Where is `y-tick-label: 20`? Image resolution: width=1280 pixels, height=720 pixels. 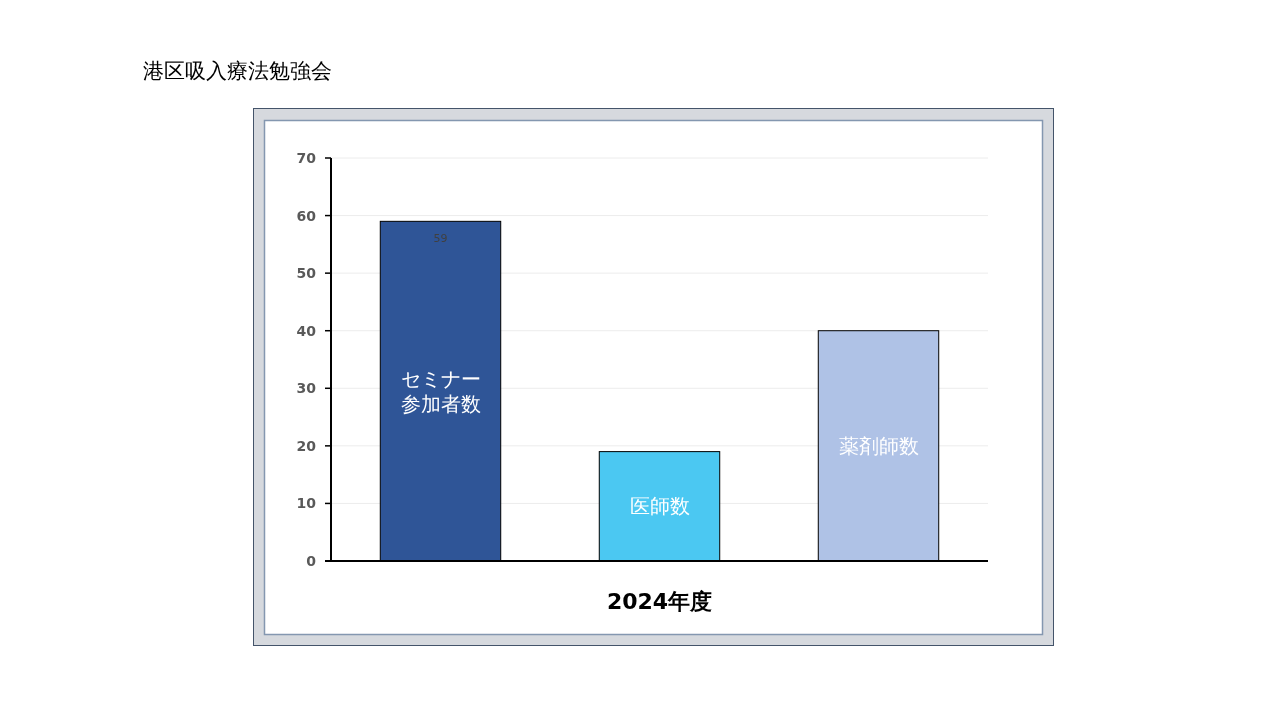
y-tick-label: 20 is located at coordinates (306, 445).